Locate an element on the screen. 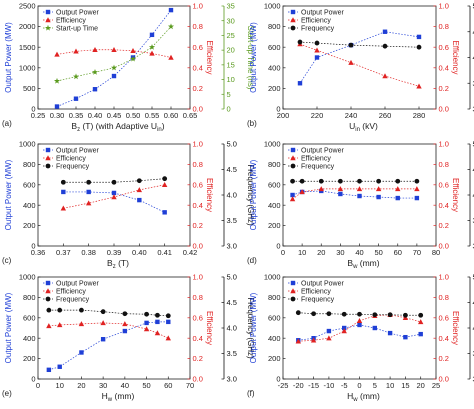 This screenshot has width=474, height=409. x-tick-label: 25 is located at coordinates (436, 385).